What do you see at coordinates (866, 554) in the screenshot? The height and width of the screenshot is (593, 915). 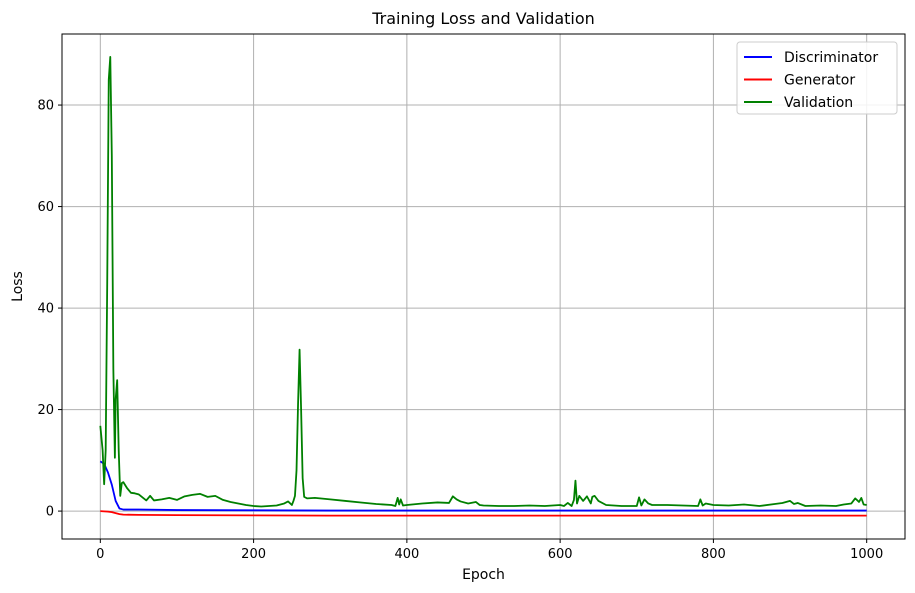 I see `x-tick-label: 1000` at bounding box center [866, 554].